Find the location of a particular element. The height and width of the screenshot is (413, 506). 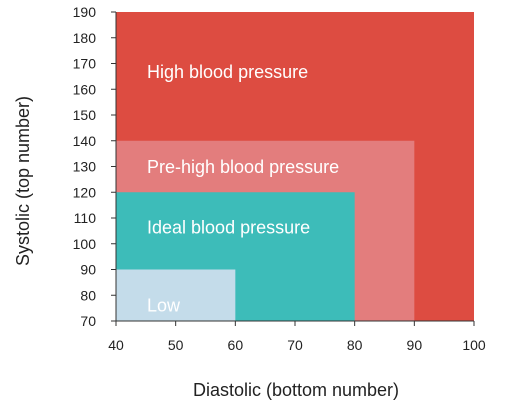

zone-low is located at coordinates (176, 295).